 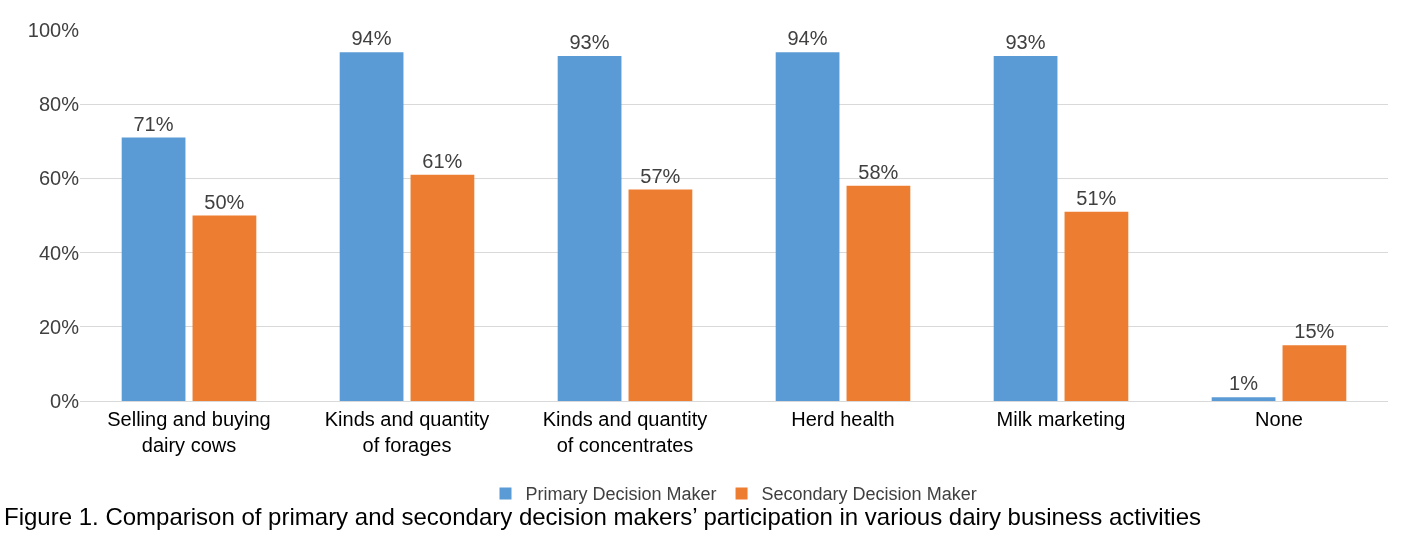 I want to click on data-label: 61%, so click(x=442, y=160).